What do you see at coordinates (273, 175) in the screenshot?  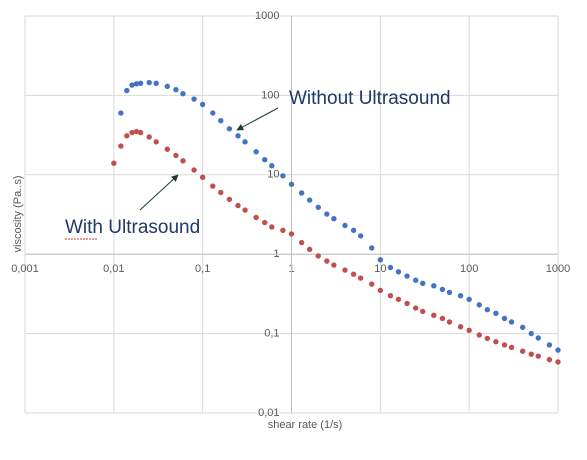 I see `y-tick-label: 10` at bounding box center [273, 175].